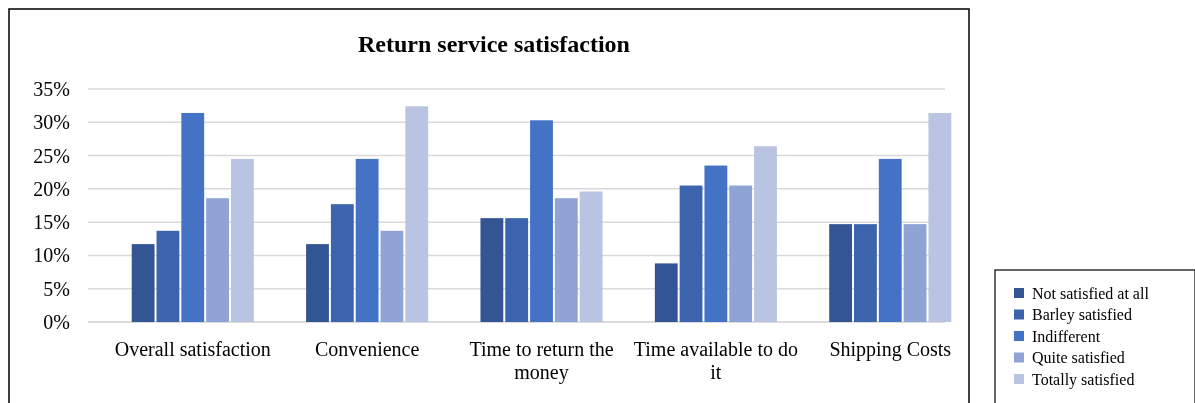 The image size is (1195, 403). Describe the element at coordinates (715, 360) in the screenshot. I see `x-tick-label: Time available to do it` at that location.